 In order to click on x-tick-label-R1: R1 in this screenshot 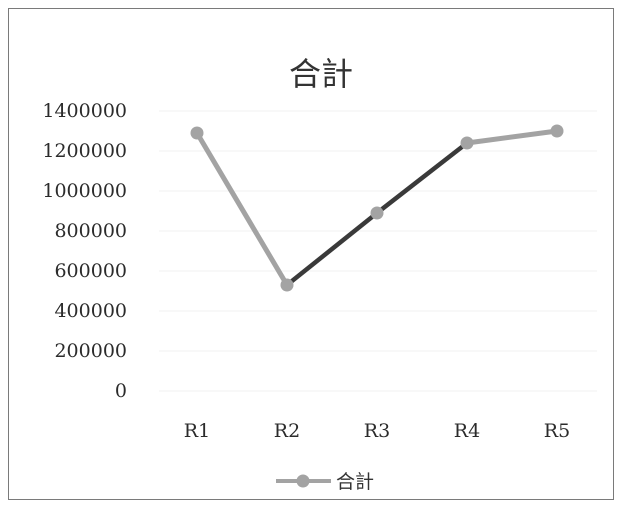, I will do `click(197, 431)`.